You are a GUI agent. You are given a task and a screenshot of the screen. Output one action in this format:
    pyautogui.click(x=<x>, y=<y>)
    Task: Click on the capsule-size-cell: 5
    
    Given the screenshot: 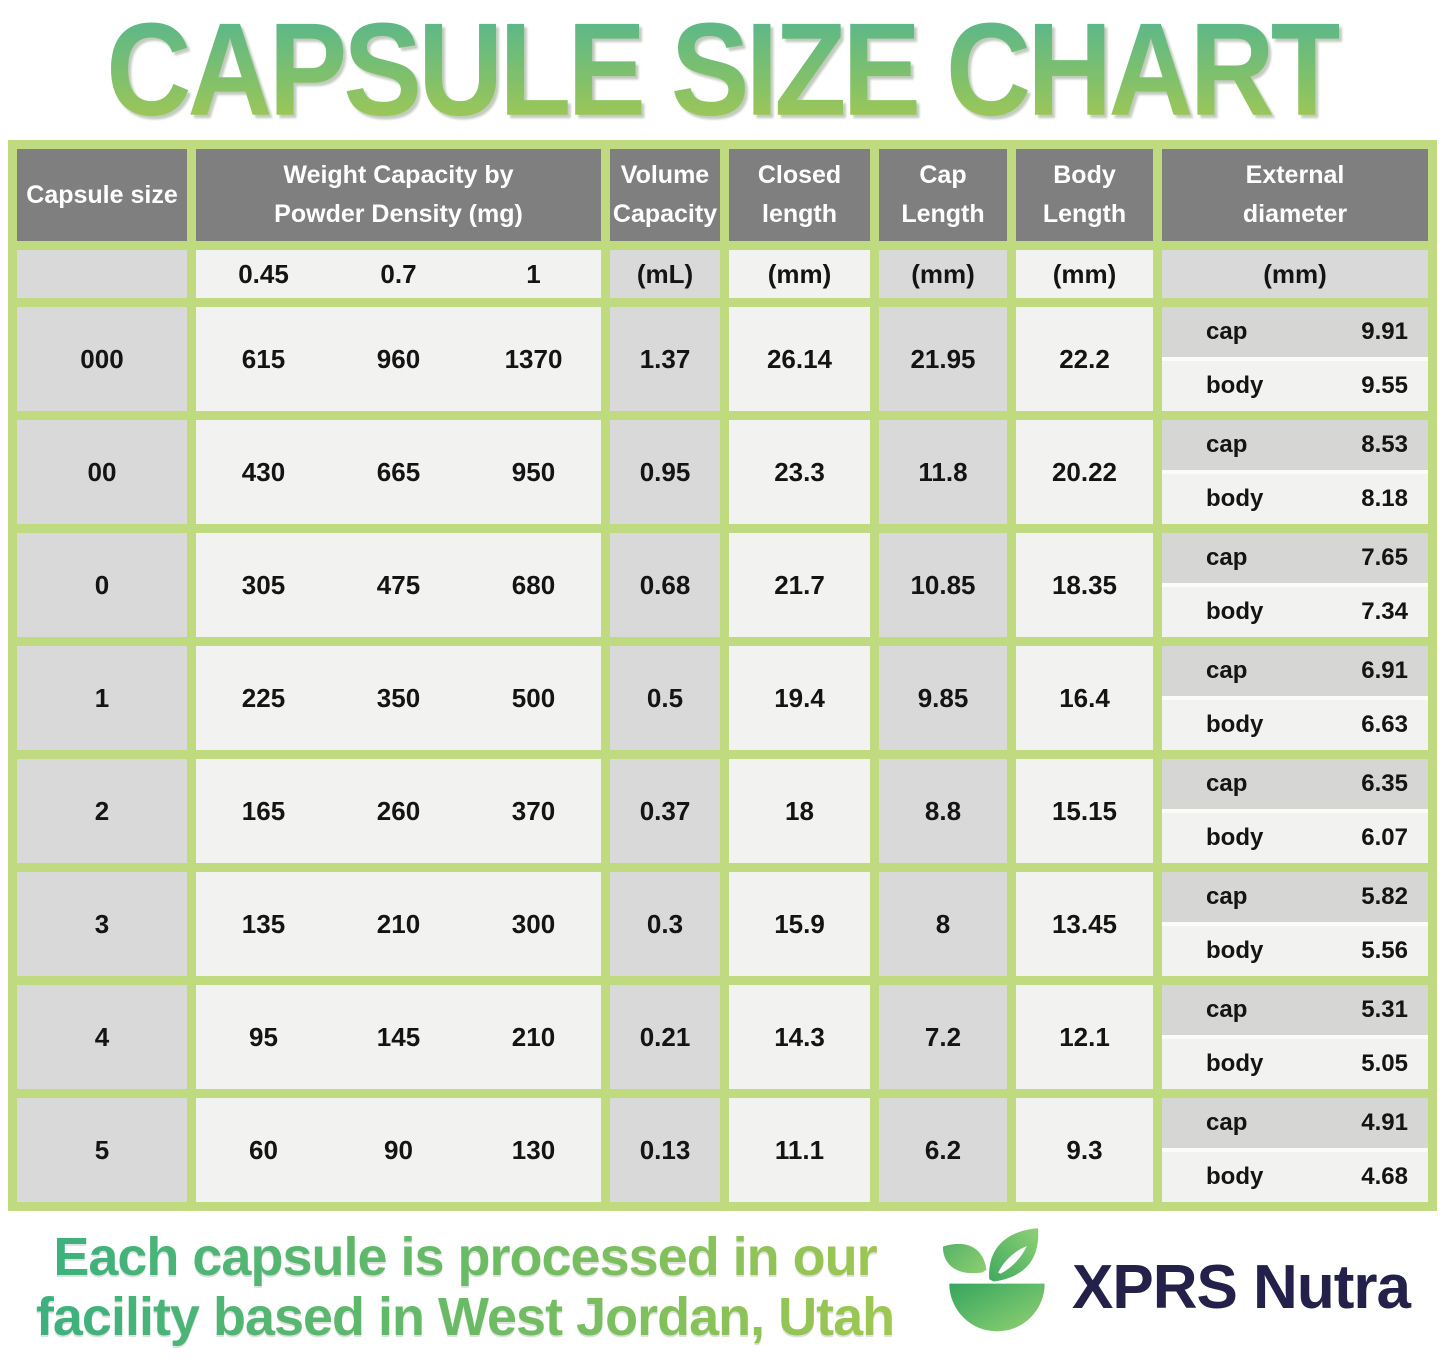 What is the action you would take?
    pyautogui.click(x=102, y=1150)
    